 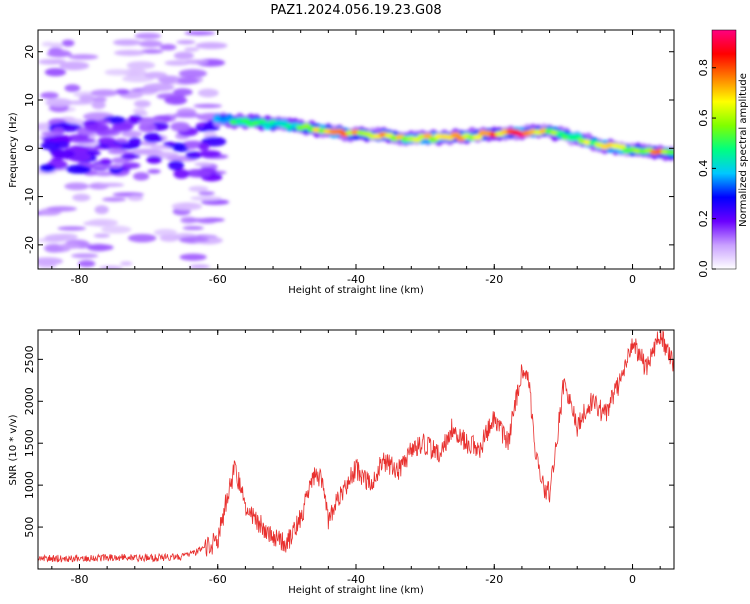 What do you see at coordinates (13, 449) in the screenshot?
I see `snr-y-axis-label: SNR (10 * v/v)` at bounding box center [13, 449].